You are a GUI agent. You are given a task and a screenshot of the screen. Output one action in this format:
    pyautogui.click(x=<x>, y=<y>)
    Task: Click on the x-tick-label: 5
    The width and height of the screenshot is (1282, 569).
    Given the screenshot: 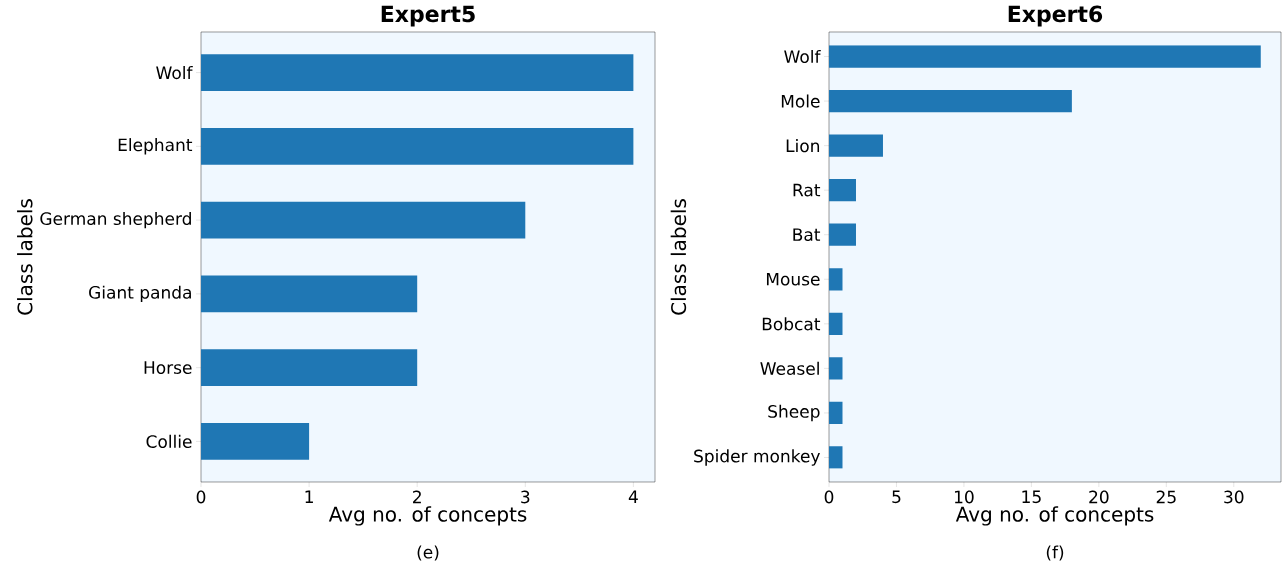 What is the action you would take?
    pyautogui.click(x=896, y=497)
    